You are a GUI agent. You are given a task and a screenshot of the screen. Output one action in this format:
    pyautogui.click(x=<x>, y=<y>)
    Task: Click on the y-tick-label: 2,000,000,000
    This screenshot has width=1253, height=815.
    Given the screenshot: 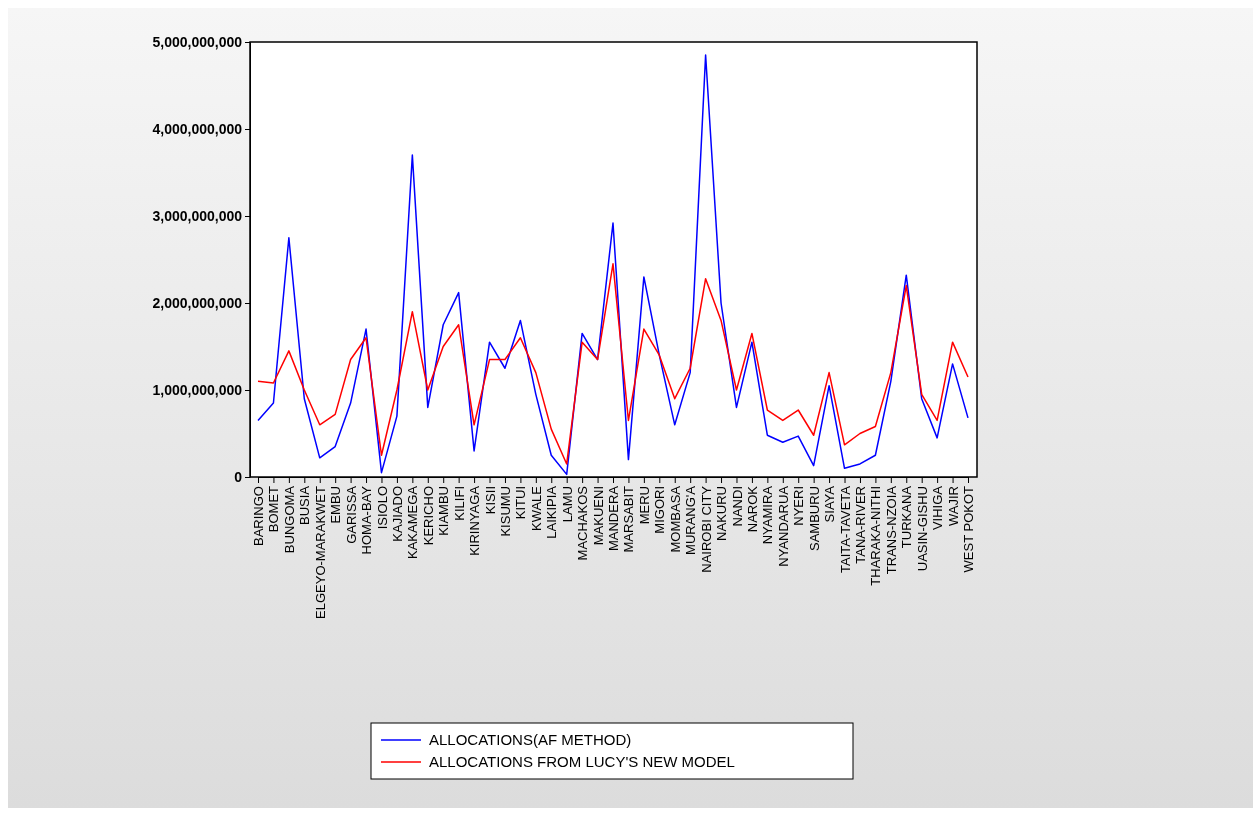 What is the action you would take?
    pyautogui.click(x=197, y=302)
    